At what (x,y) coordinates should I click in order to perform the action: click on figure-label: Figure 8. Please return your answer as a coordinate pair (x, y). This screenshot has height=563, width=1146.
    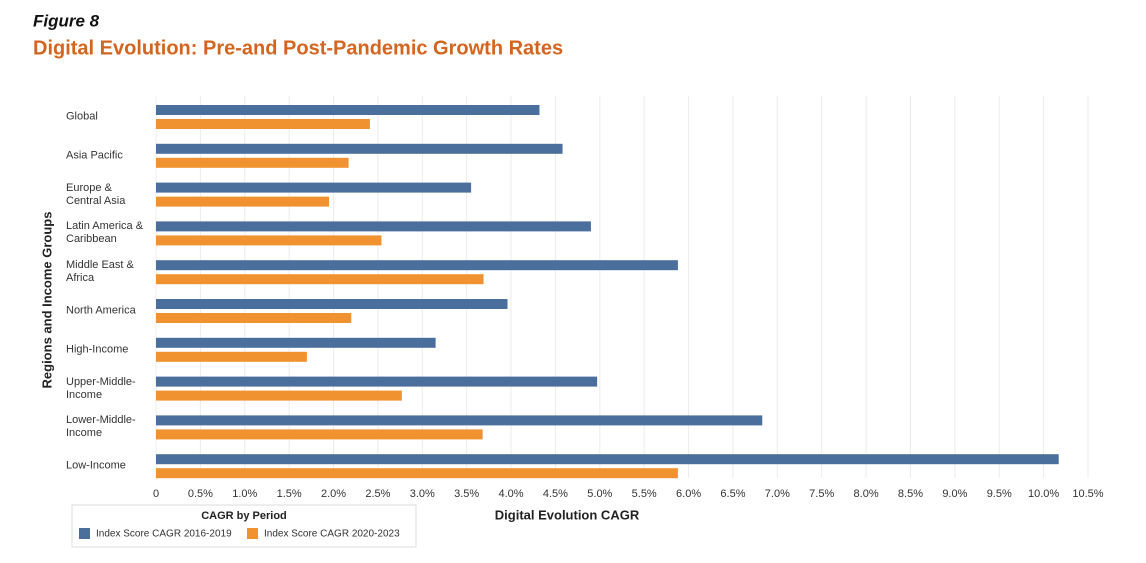
    Looking at the image, I should click on (66, 20).